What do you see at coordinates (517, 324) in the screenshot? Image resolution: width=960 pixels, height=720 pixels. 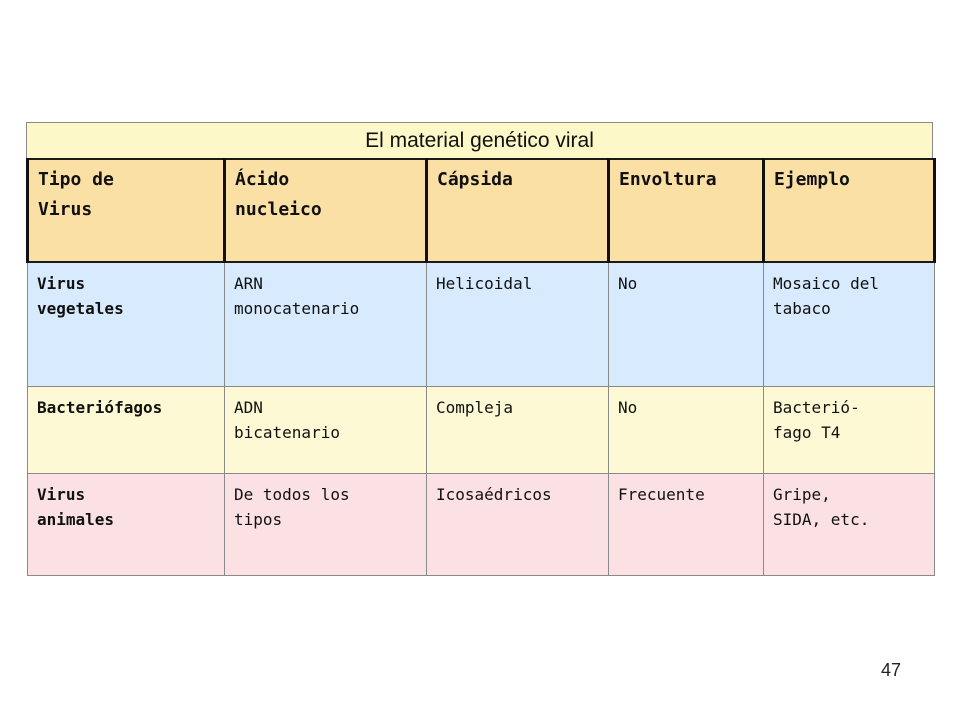 I see `cell-capsida: Helicoidal` at bounding box center [517, 324].